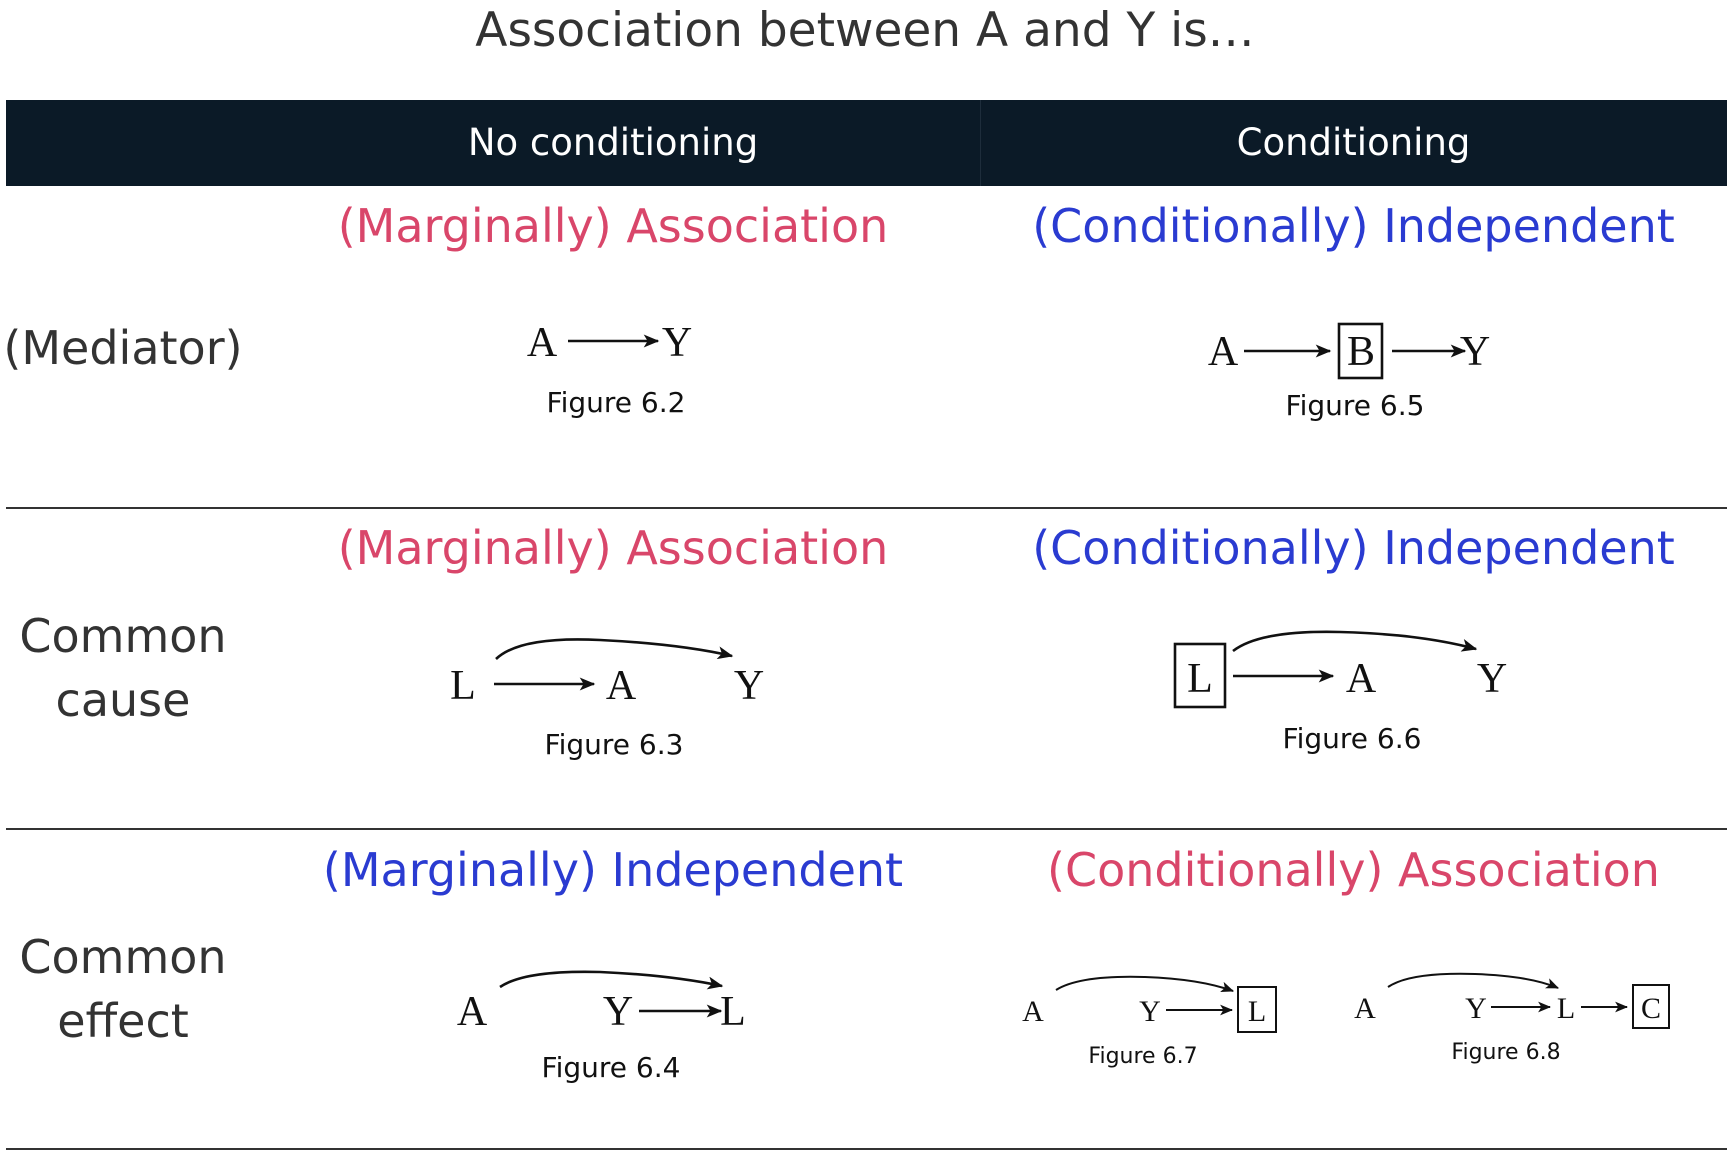  Describe the element at coordinates (123, 636) in the screenshot. I see `row-label-common-cause-line-1: Common` at that location.